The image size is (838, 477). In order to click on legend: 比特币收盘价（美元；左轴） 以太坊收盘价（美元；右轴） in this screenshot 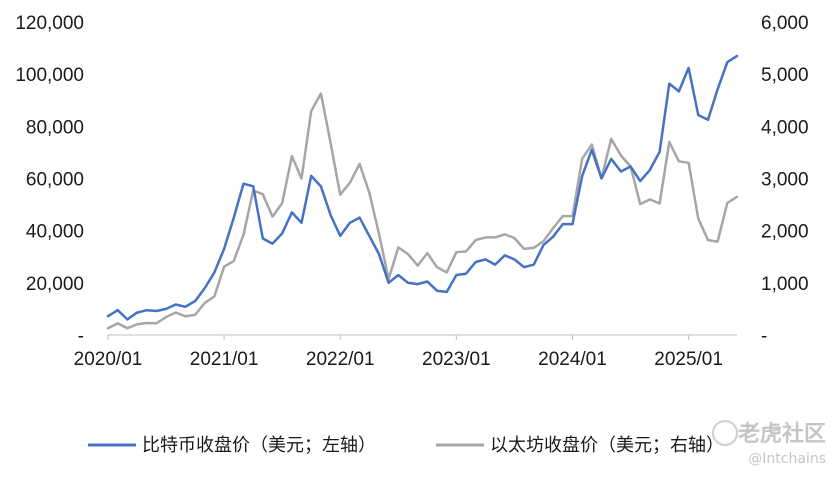, I will do `click(406, 445)`.